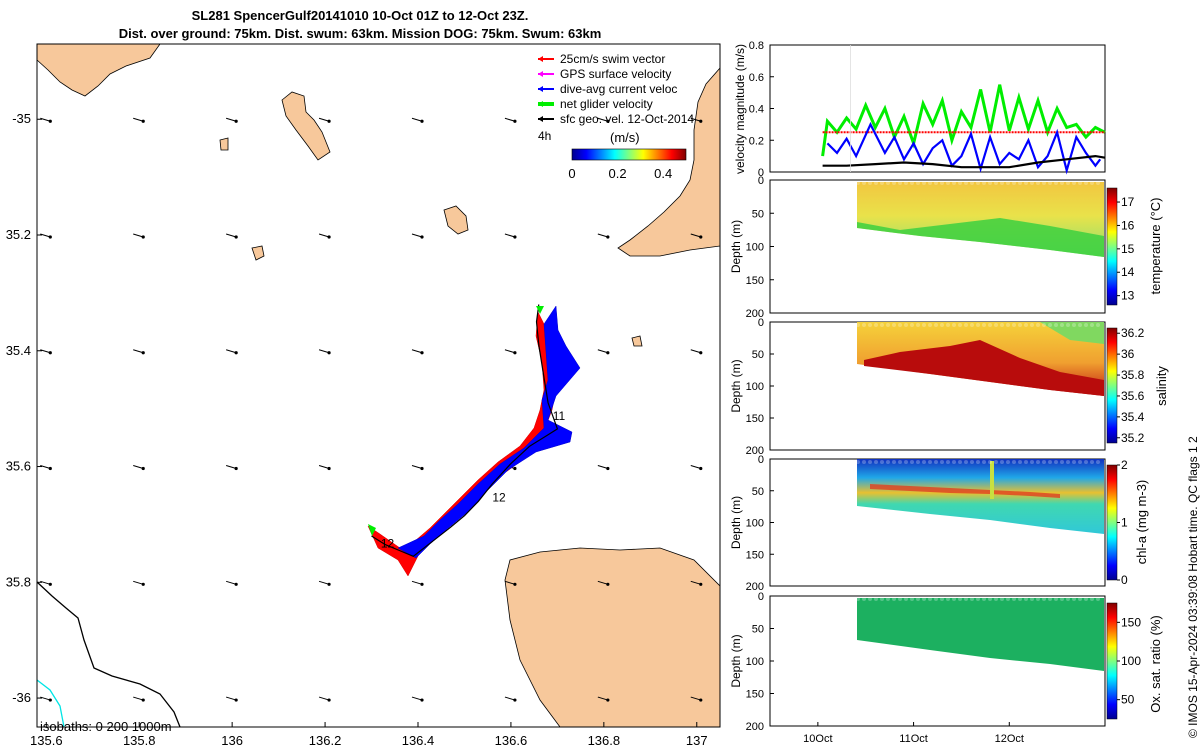  I want to click on map-x-tick-label: 137, so click(697, 740).